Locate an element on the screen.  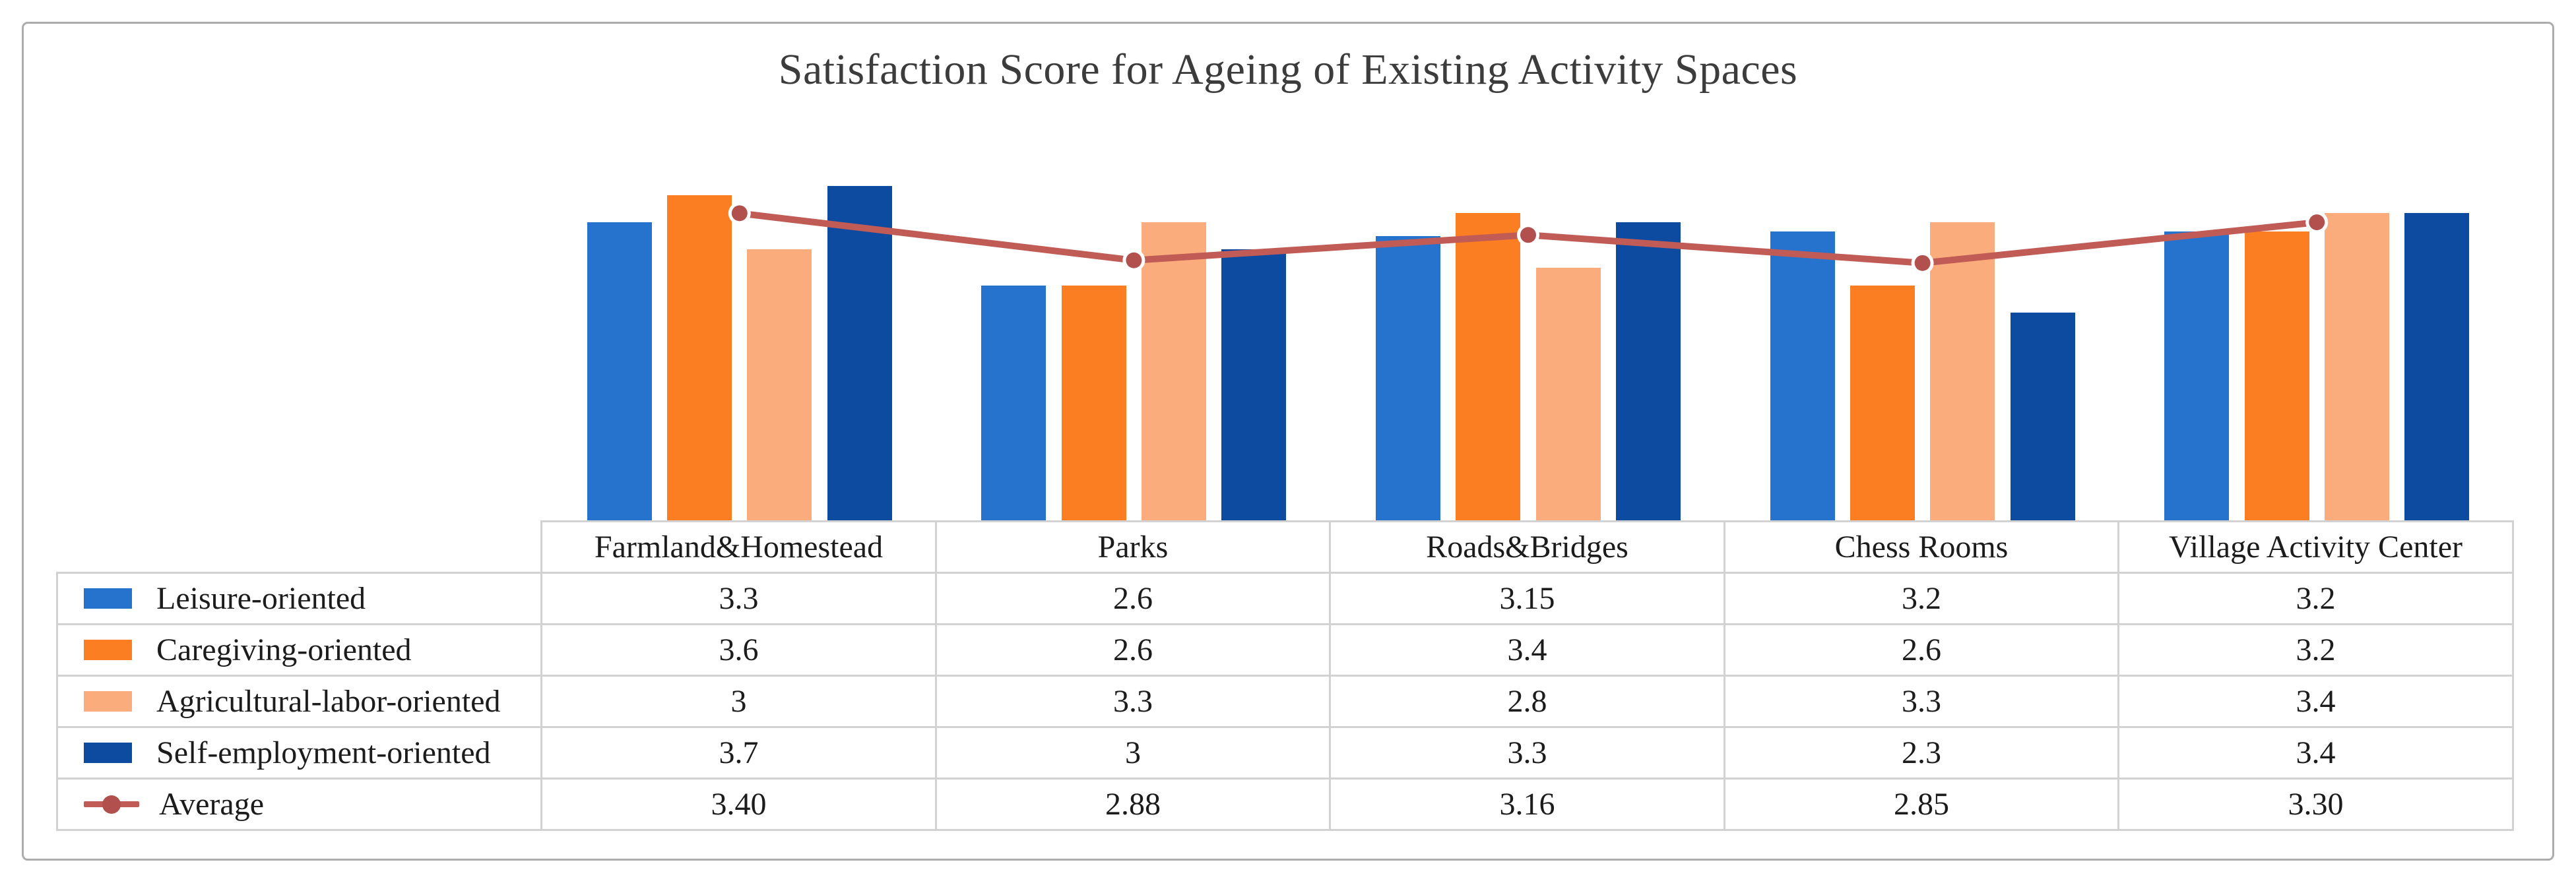
row-label-cell: Leisure-oriented is located at coordinates (299, 598).